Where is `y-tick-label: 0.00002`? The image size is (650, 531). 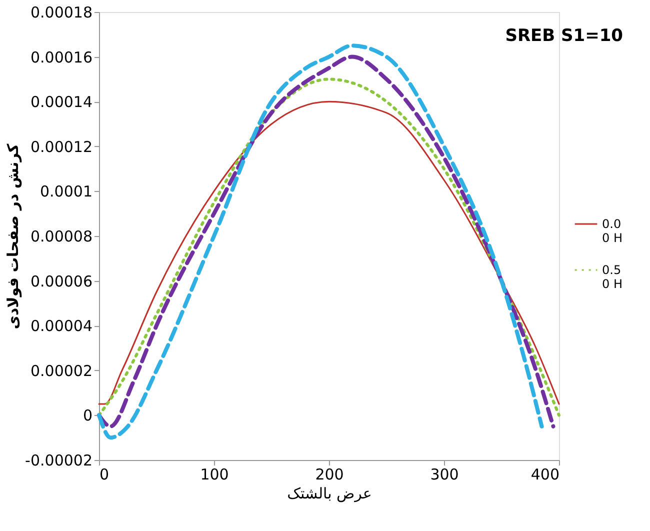
y-tick-label: 0.00002 is located at coordinates (61, 371).